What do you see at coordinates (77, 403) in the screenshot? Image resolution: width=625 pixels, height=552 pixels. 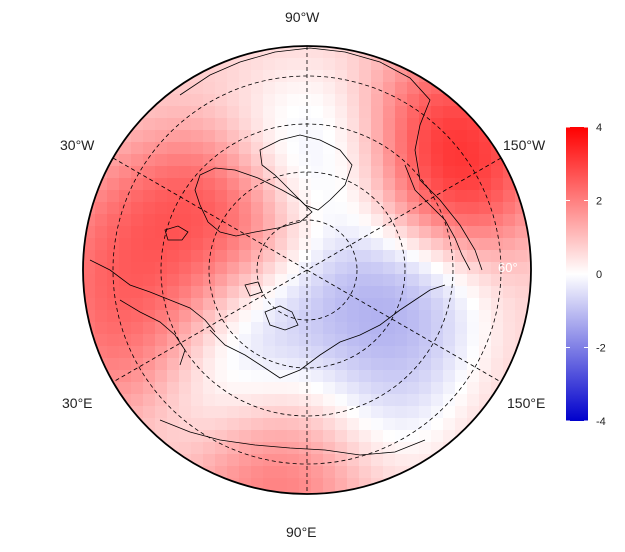 I see `lon-label-lower-left: 30°E` at bounding box center [77, 403].